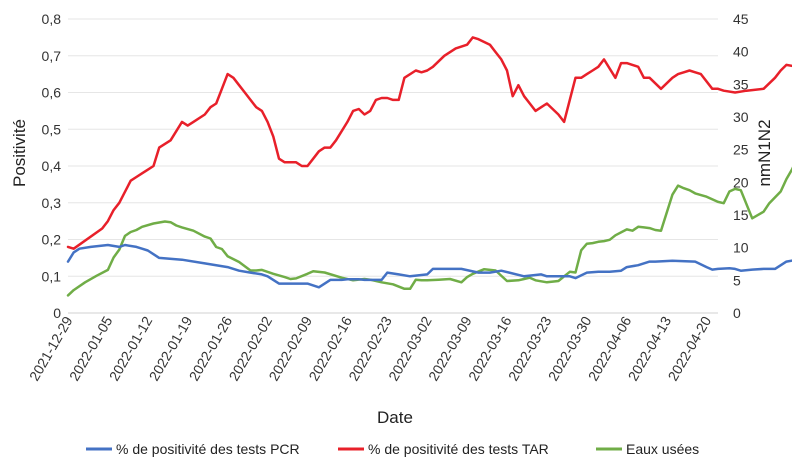 Image resolution: width=792 pixels, height=464 pixels. Describe the element at coordinates (208, 449) in the screenshot. I see `legend-label-pcr: % de positivité des tests PCR` at that location.